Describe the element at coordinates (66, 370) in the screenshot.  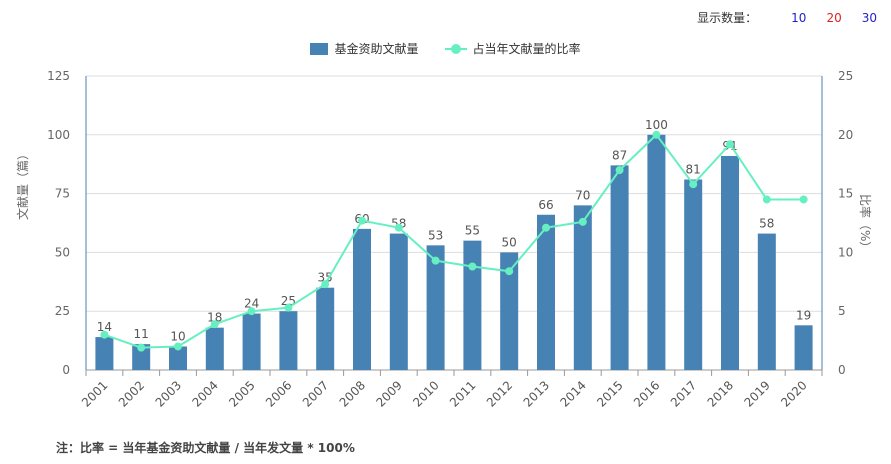
I see `y-left-tick-label: 0` at that location.